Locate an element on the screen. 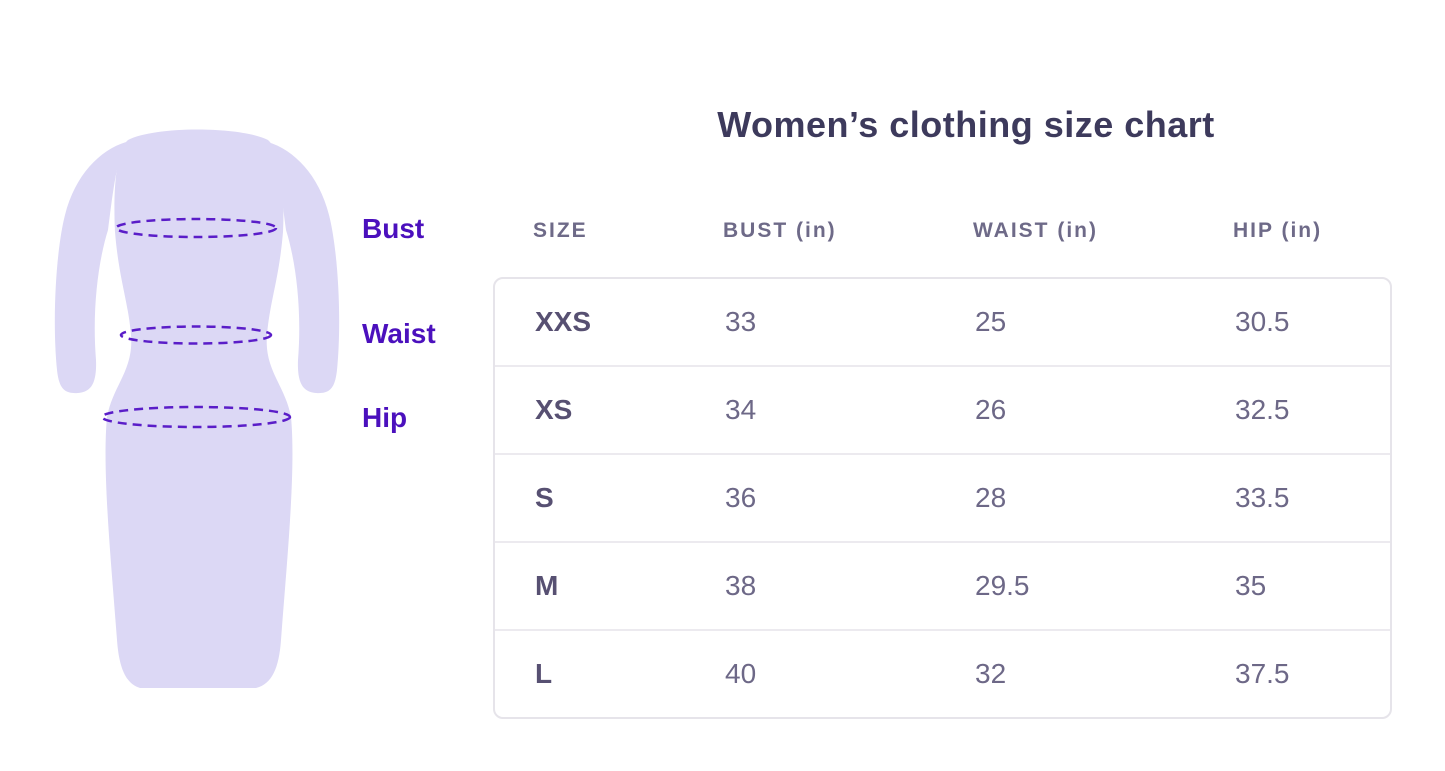 The width and height of the screenshot is (1445, 771). waist-cell: 26 is located at coordinates (991, 409).